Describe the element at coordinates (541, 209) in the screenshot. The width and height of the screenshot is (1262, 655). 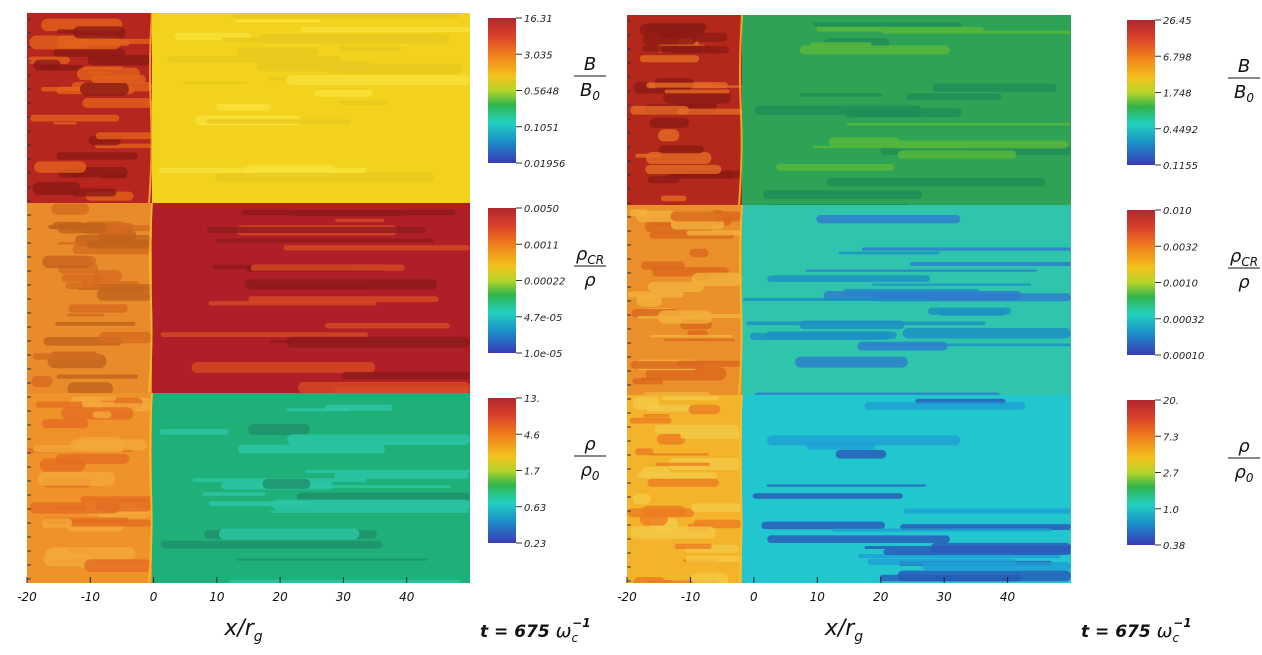
I see `colorbar-tick-label: 0.0050` at that location.